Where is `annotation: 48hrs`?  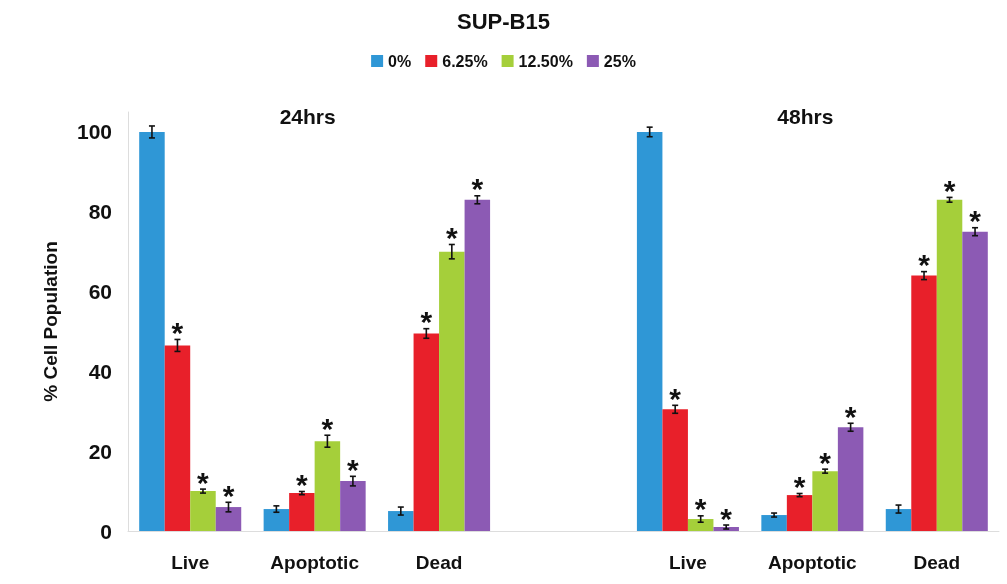 annotation: 48hrs is located at coordinates (805, 116).